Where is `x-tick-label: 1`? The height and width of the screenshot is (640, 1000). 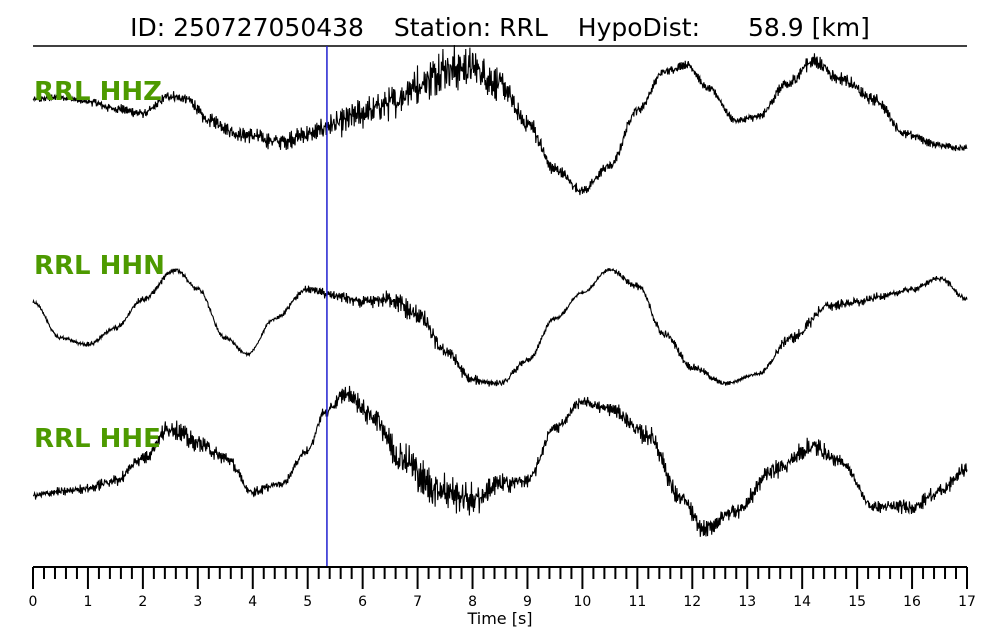
x-tick-label: 1 is located at coordinates (87, 602).